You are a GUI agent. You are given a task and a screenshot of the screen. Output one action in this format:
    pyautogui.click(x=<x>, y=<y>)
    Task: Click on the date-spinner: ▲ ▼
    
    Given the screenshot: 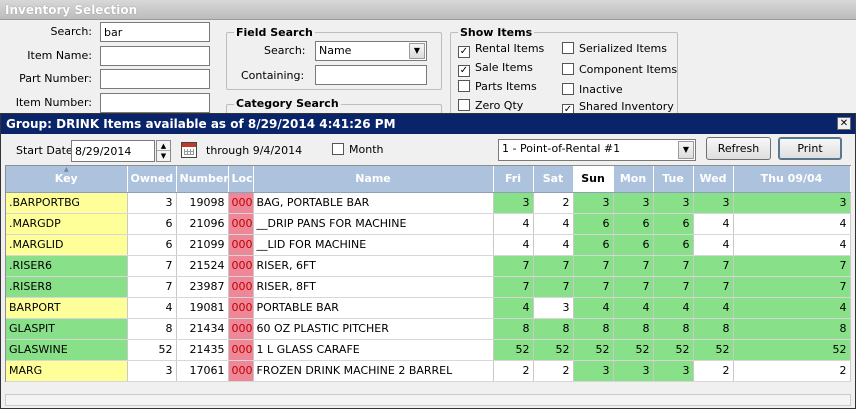 What is the action you would take?
    pyautogui.click(x=163, y=151)
    